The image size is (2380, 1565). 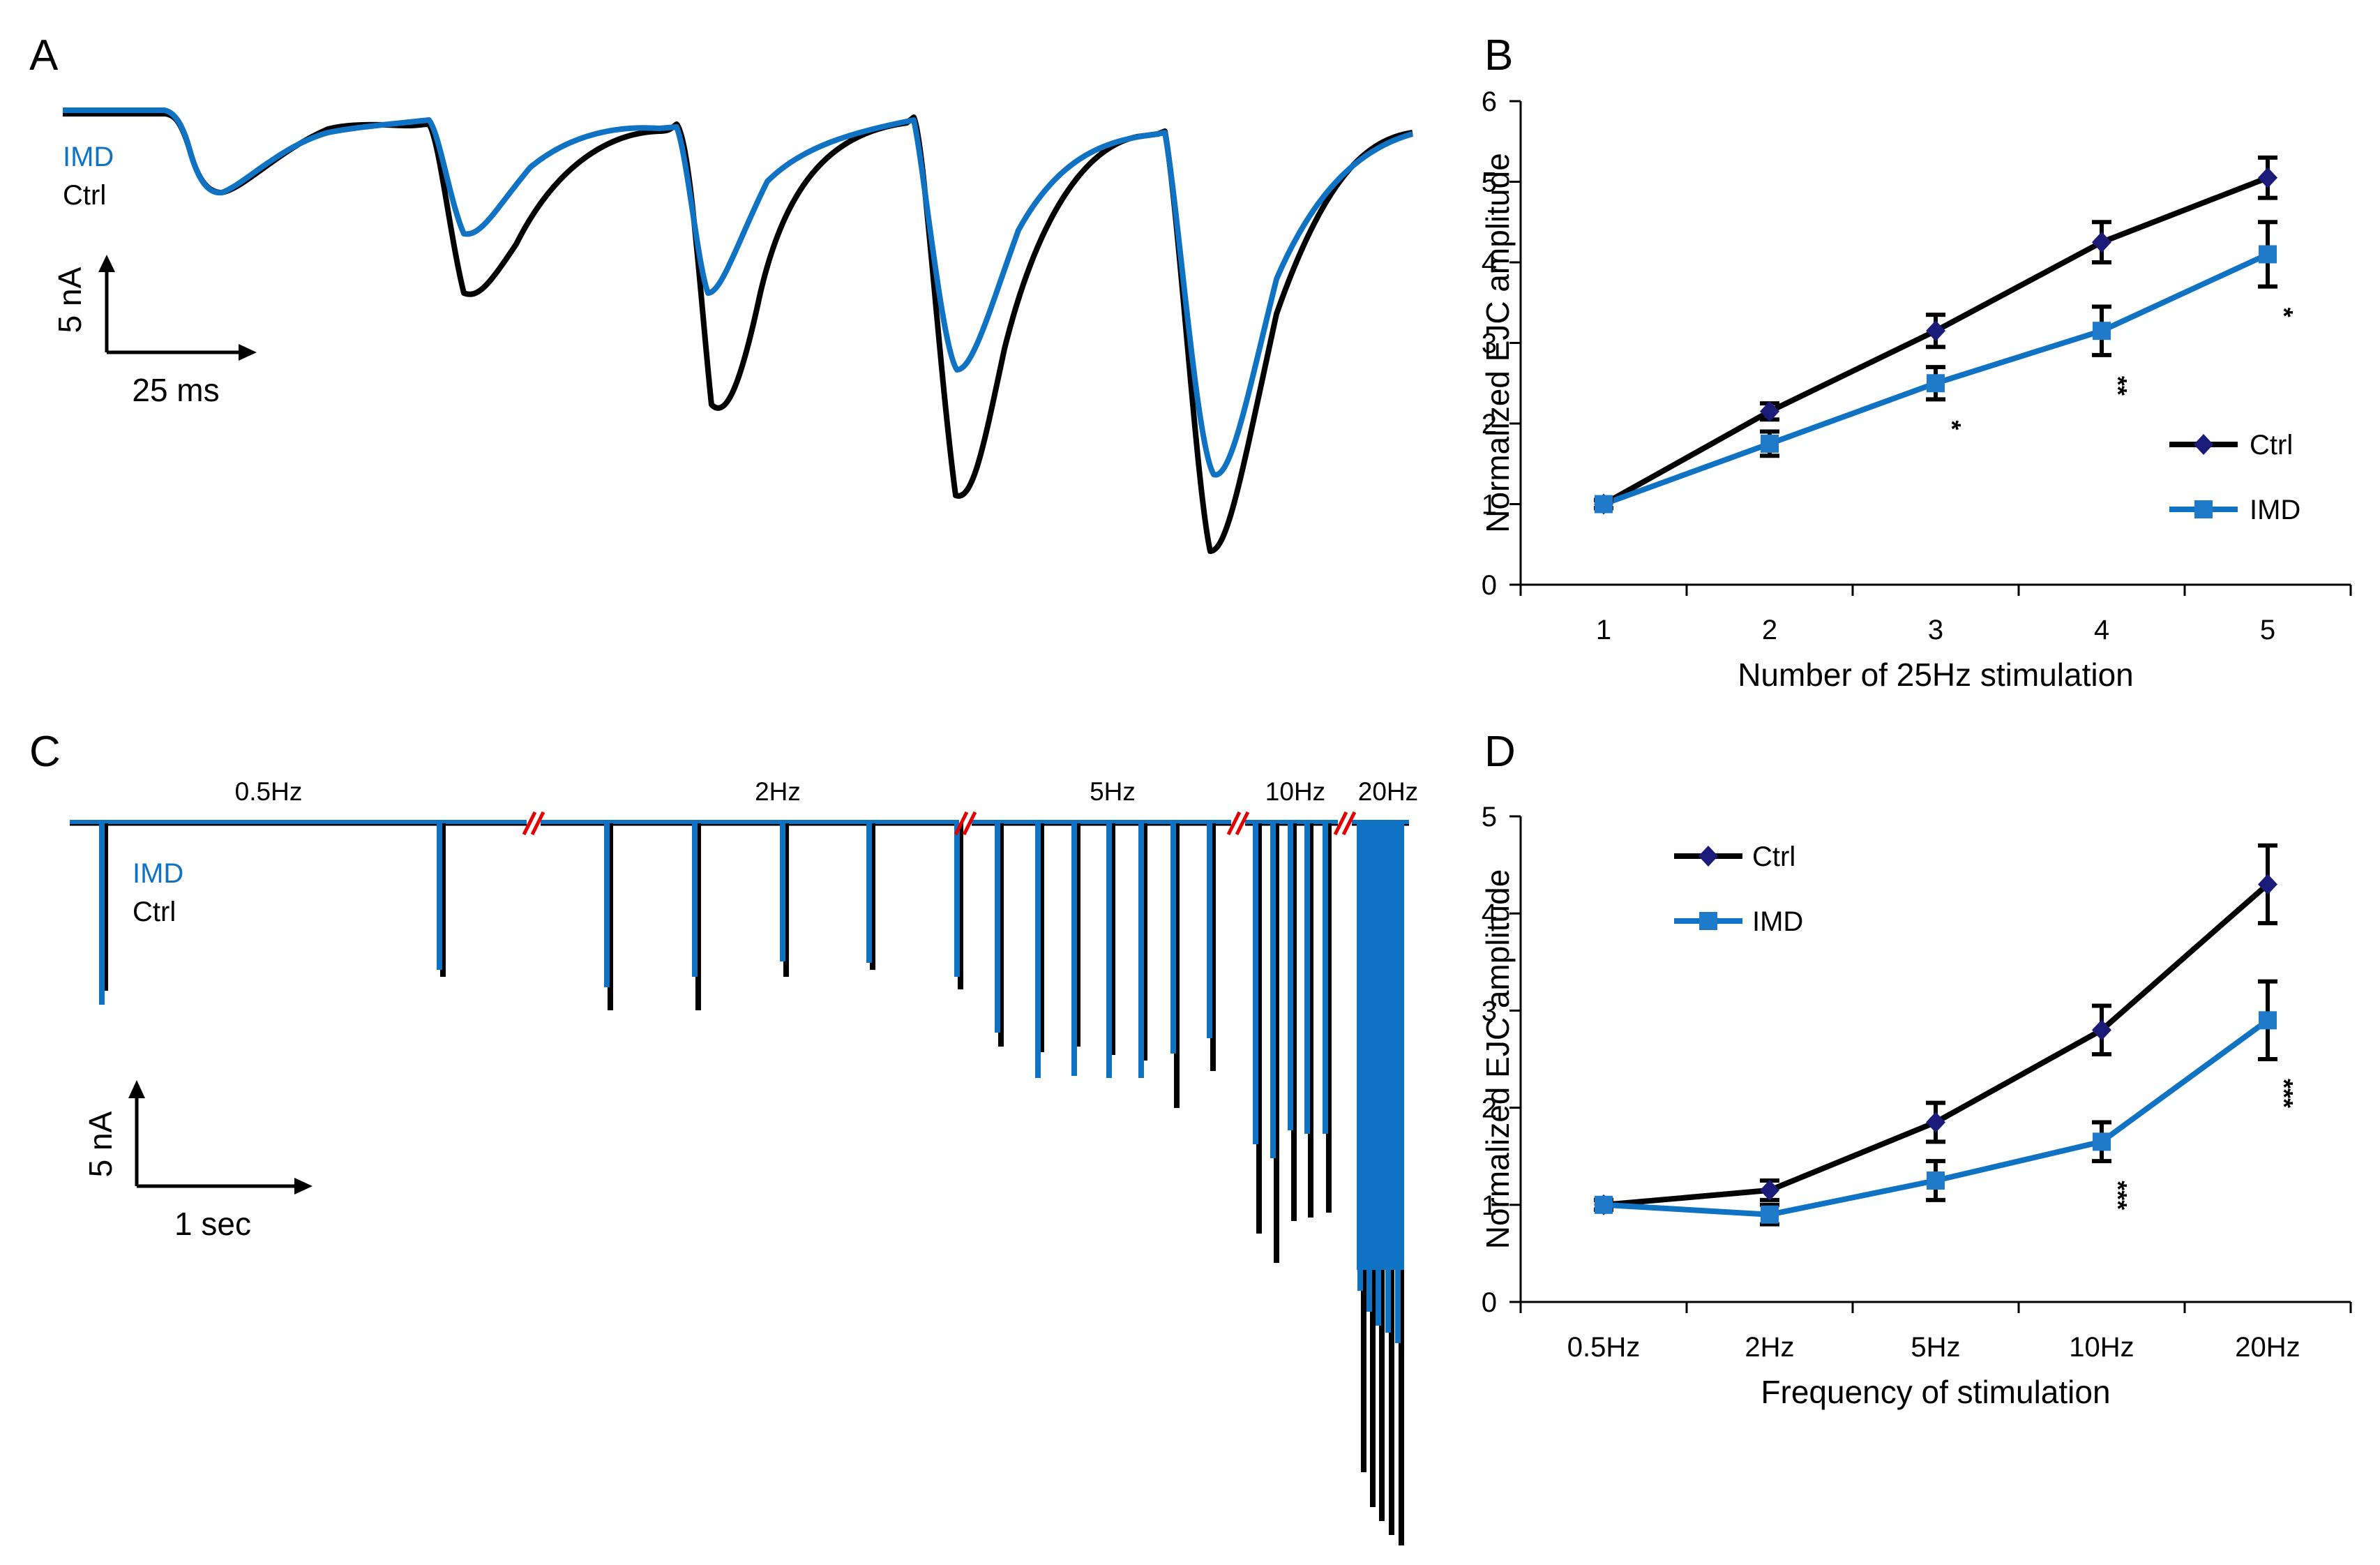 I want to click on panel-b-label: B, so click(x=1498, y=55).